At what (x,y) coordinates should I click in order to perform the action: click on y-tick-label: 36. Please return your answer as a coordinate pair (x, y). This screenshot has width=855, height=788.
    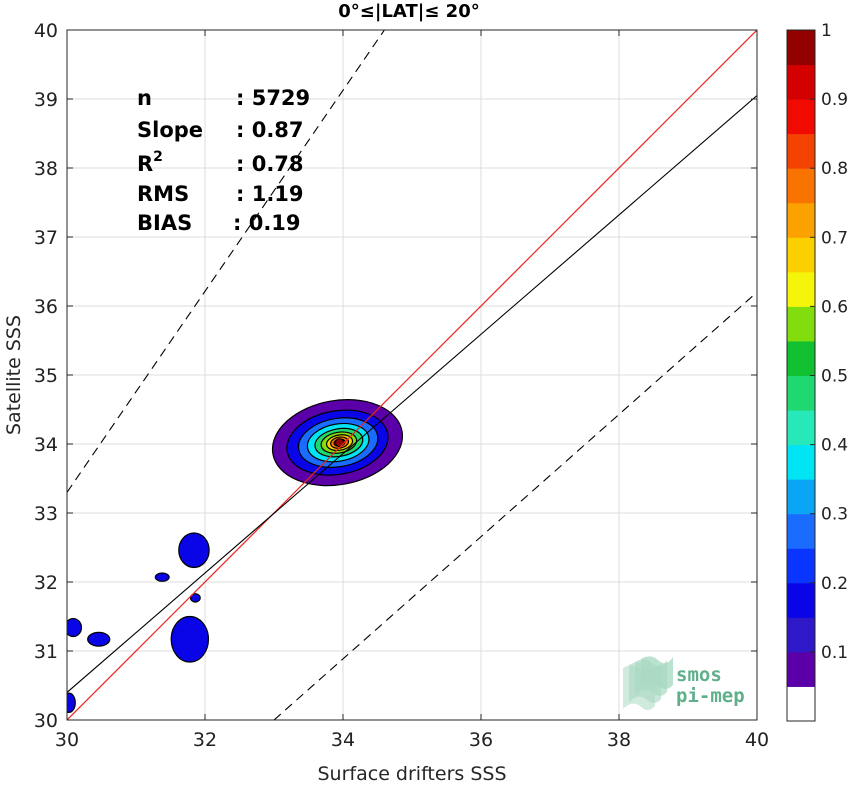
    Looking at the image, I should click on (46, 307).